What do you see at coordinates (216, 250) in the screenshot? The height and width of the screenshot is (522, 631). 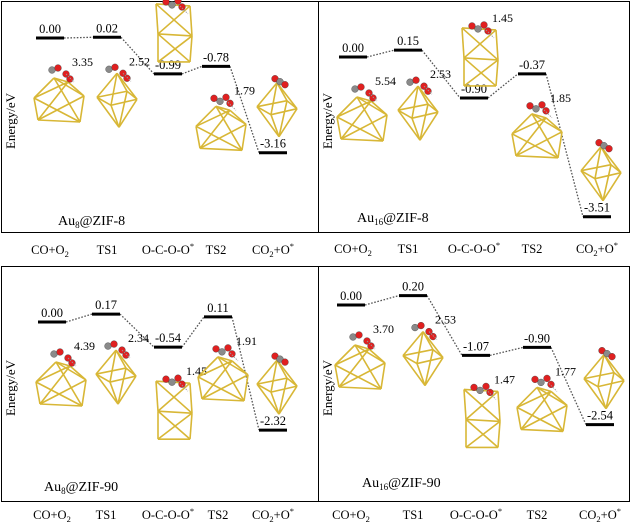 I see `label-text: TS2` at bounding box center [216, 250].